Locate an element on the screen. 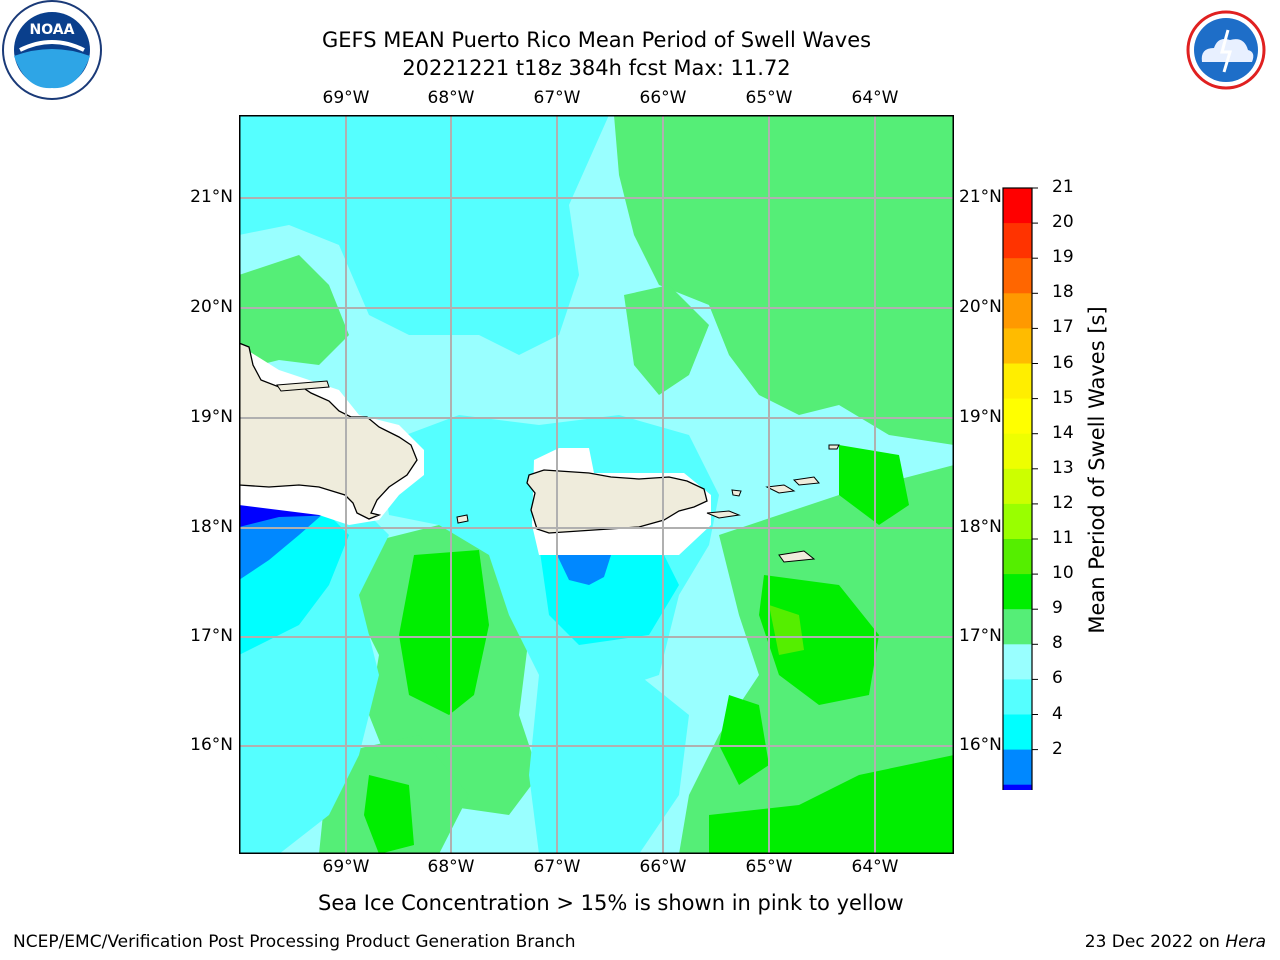 The width and height of the screenshot is (1280, 960). lon-label-top: 67°W is located at coordinates (557, 98).